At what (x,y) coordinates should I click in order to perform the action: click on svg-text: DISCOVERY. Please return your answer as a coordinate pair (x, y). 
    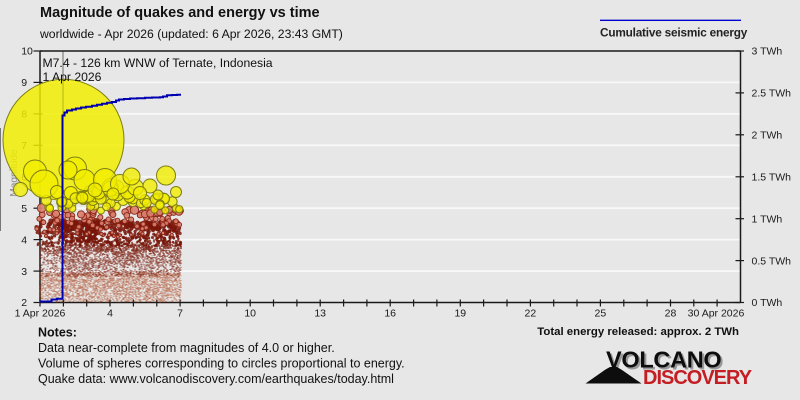
    Looking at the image, I should click on (698, 378).